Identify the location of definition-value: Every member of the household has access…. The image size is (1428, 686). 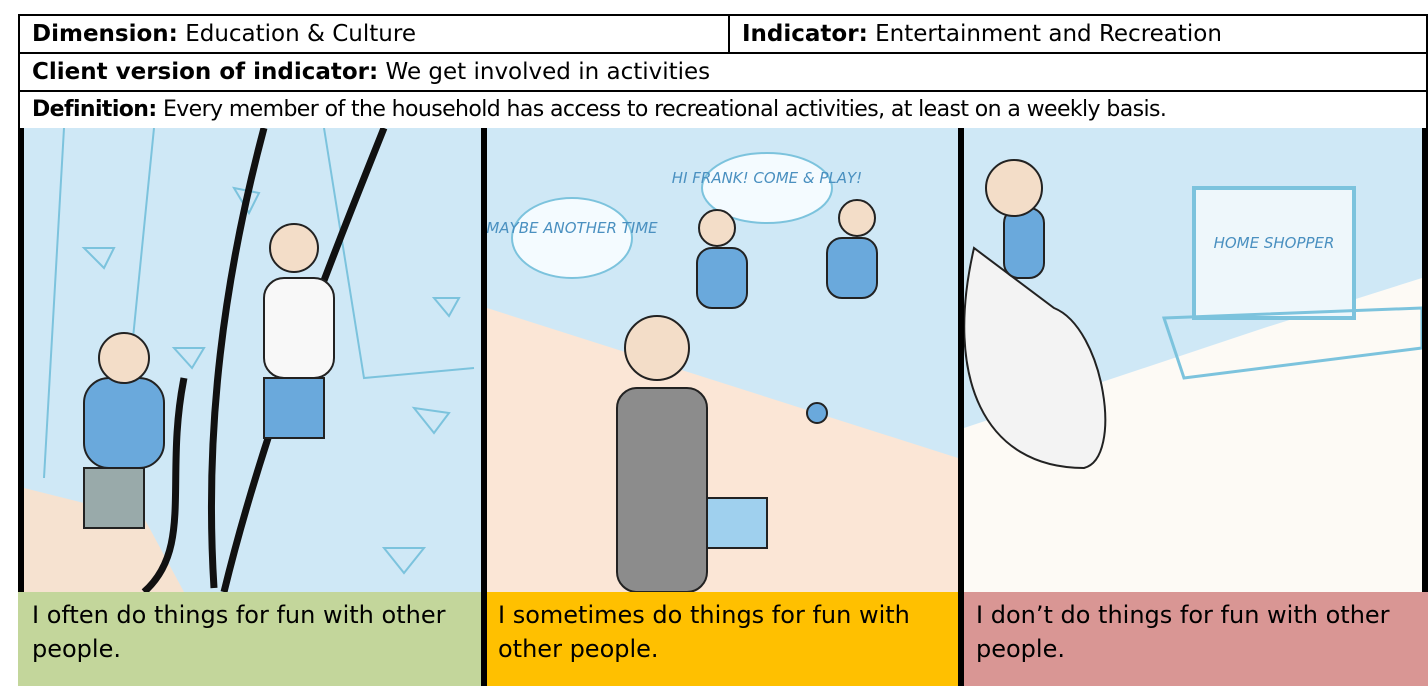
(664, 109).